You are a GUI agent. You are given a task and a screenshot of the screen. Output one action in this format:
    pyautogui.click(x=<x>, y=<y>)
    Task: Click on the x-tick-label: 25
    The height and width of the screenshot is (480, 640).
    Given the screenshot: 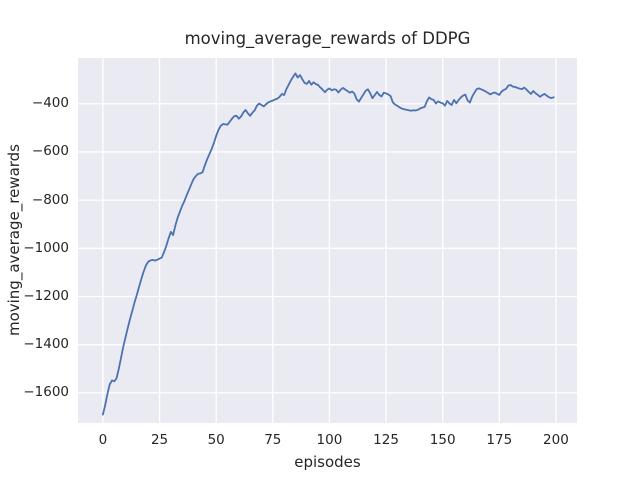 What is the action you would take?
    pyautogui.click(x=159, y=440)
    